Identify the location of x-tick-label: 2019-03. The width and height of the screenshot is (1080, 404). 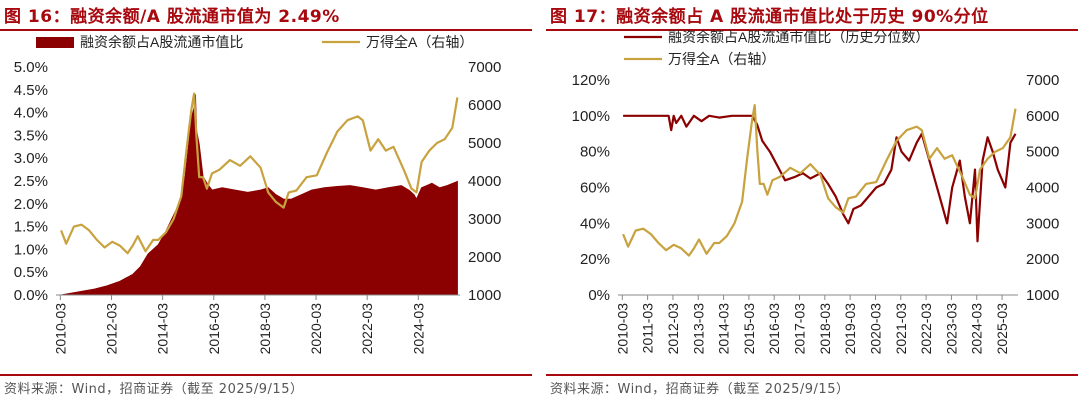
(850, 329).